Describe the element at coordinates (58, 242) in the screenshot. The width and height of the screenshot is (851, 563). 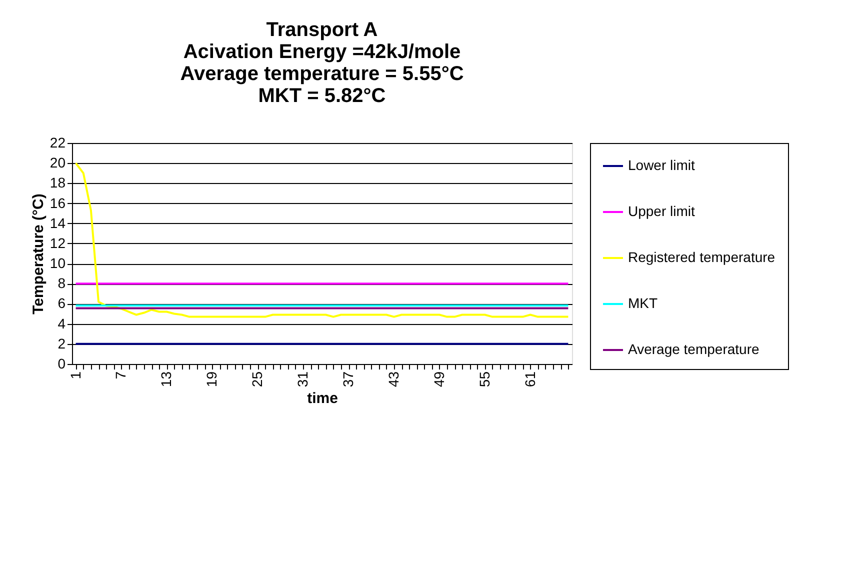
I see `y-tick-label: 12` at that location.